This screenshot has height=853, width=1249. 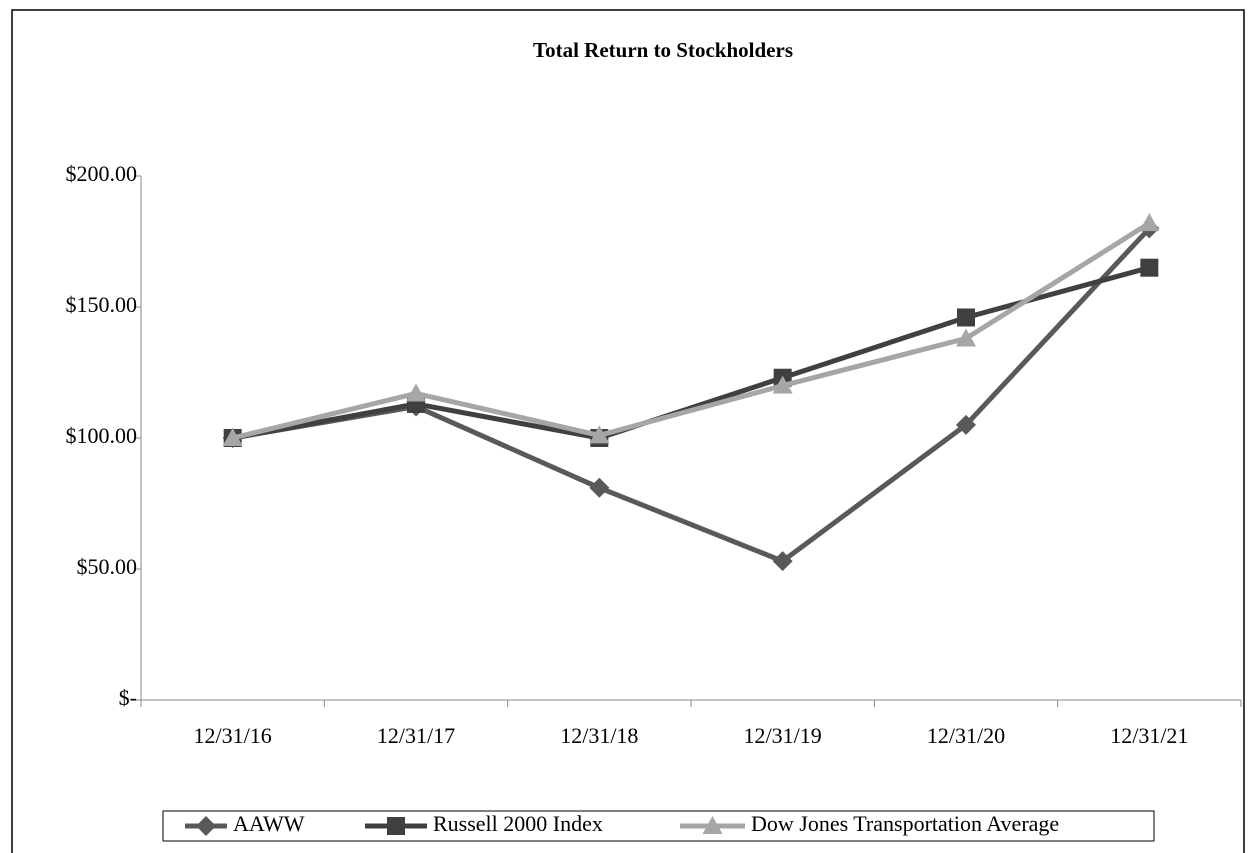 What do you see at coordinates (107, 566) in the screenshot?
I see `y-tick-label: $50.00` at bounding box center [107, 566].